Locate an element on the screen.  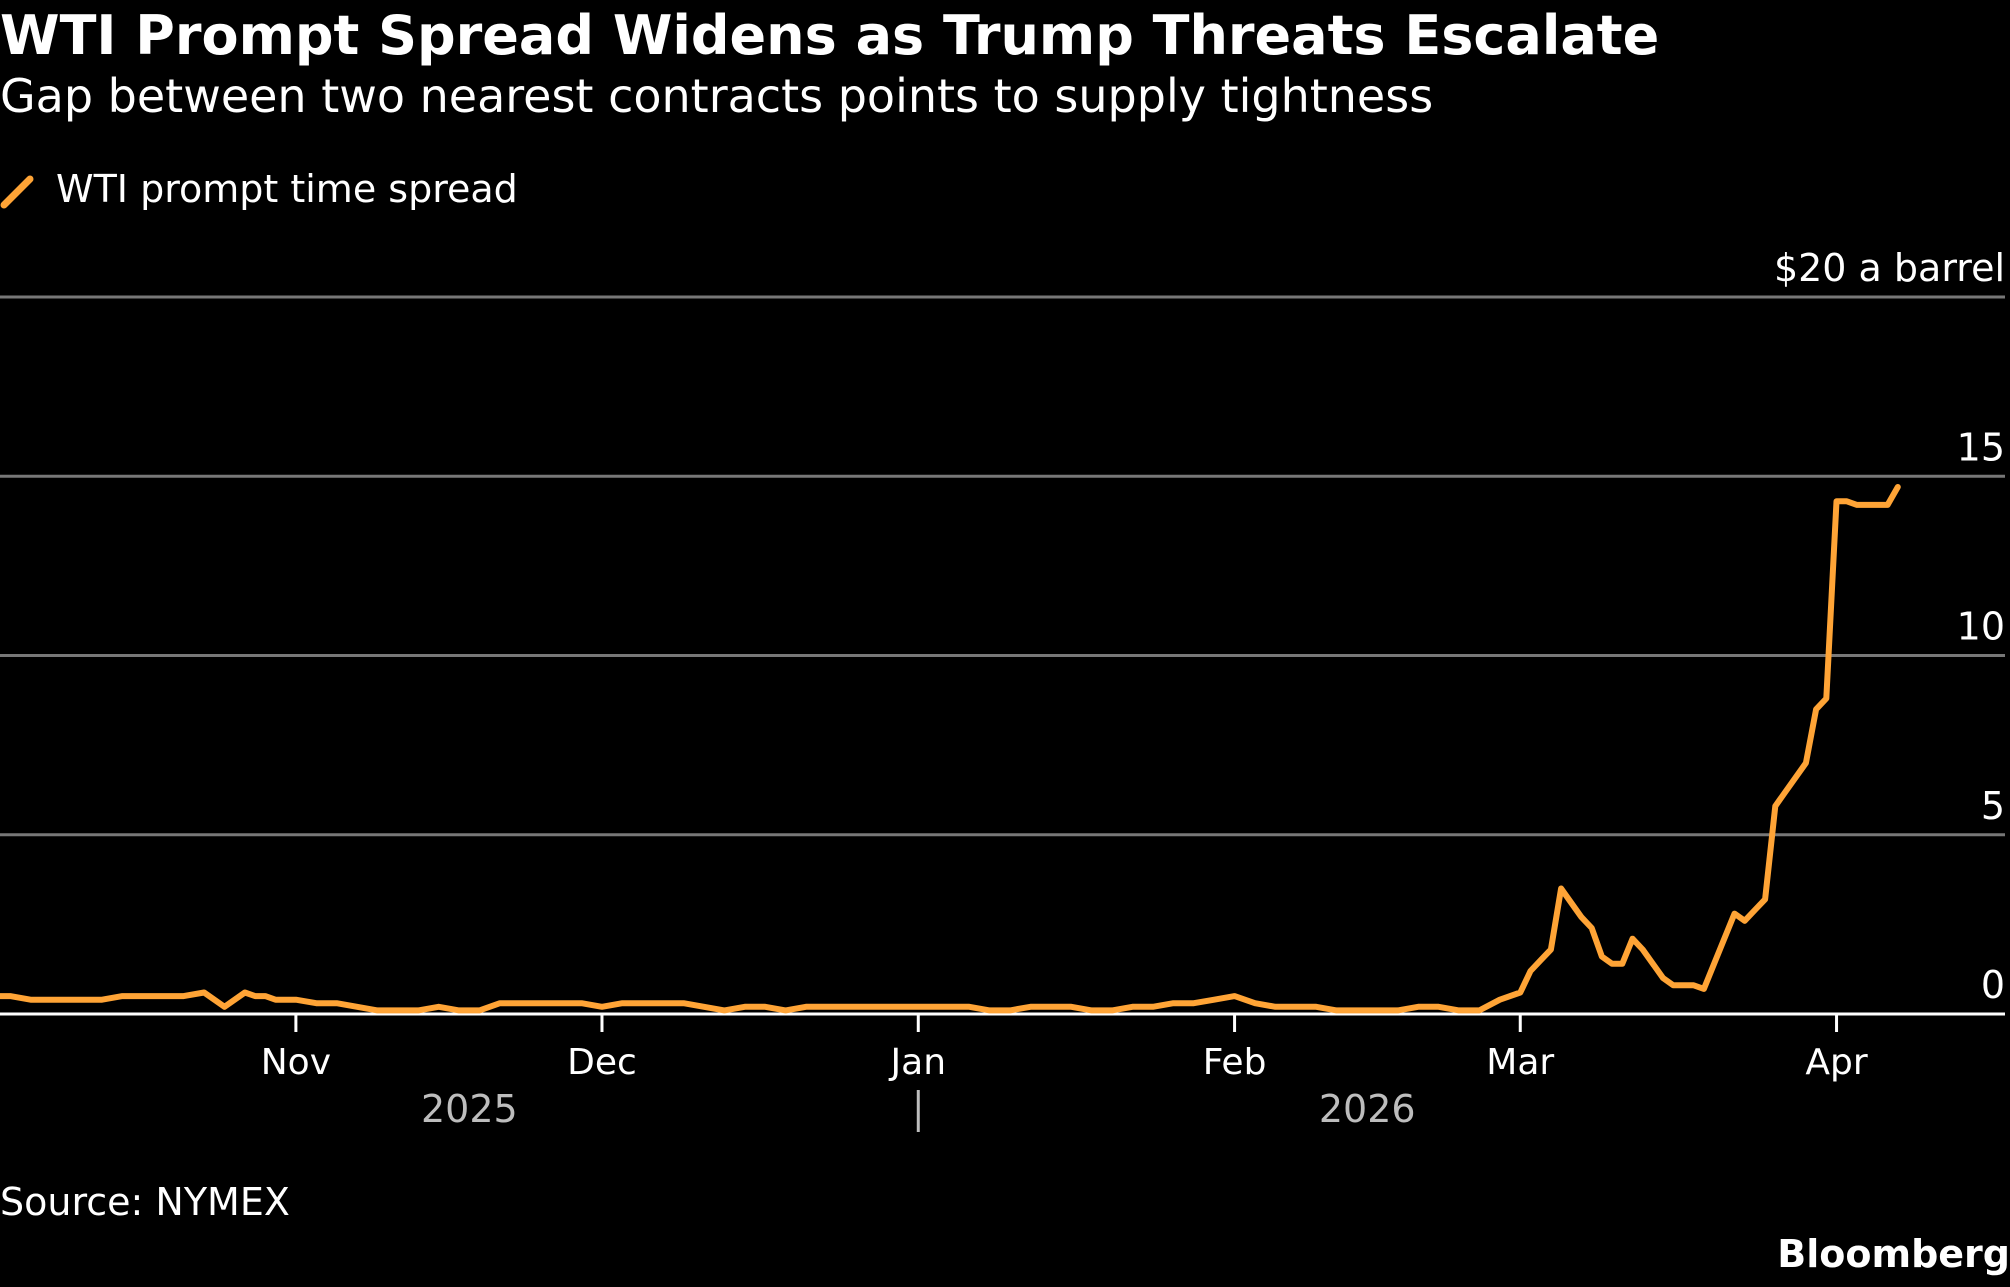
y-axis-tick-labels: $20 a barrel 15 10 5 0 is located at coordinates (1889, 626).